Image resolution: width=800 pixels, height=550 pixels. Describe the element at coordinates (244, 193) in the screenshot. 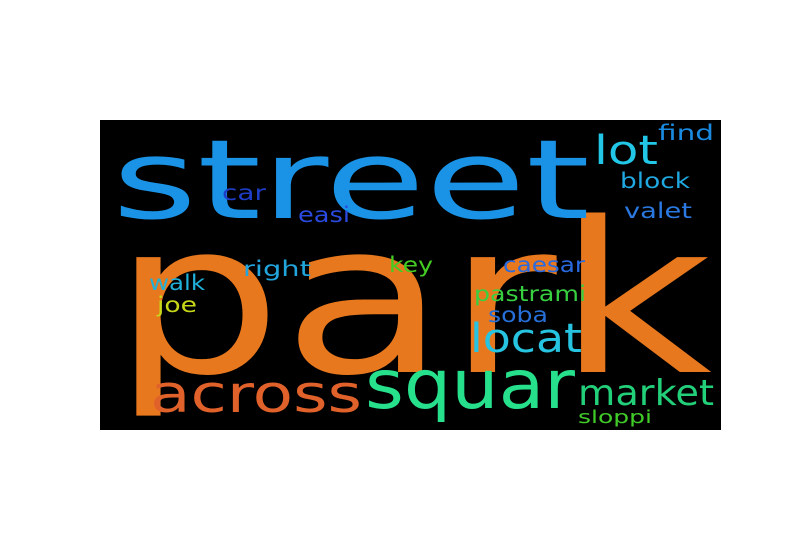

I see `word-car: car` at that location.